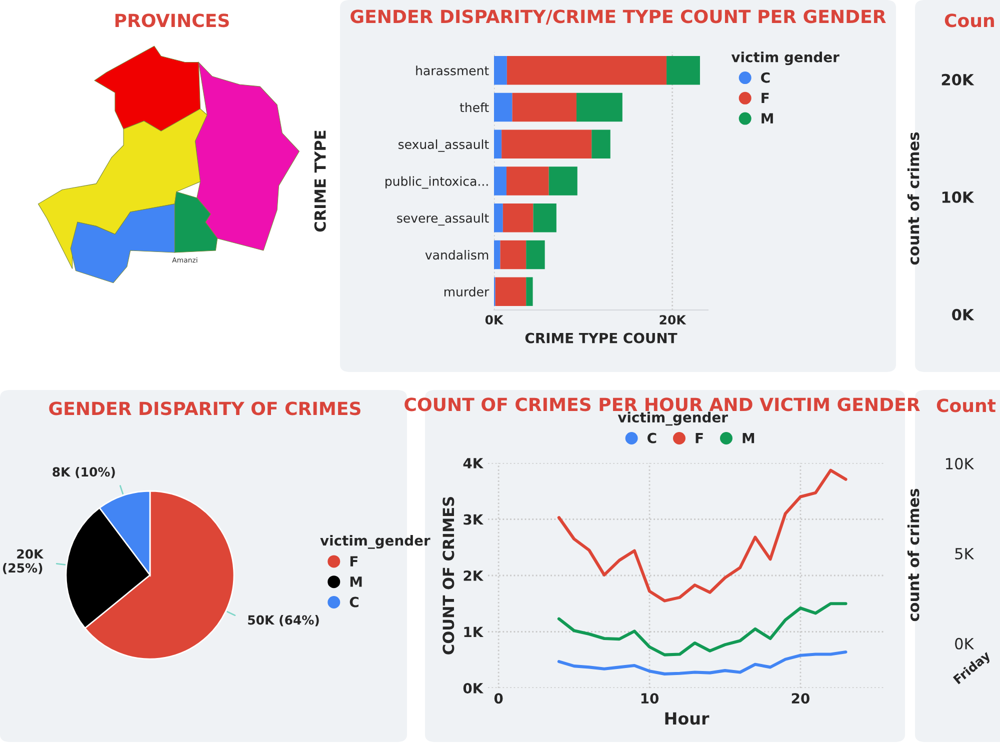  What do you see at coordinates (662, 405) in the screenshot?
I see `chart-title: COUNT OF CRIMES PER HOUR AND VICTIM GENDER` at bounding box center [662, 405].